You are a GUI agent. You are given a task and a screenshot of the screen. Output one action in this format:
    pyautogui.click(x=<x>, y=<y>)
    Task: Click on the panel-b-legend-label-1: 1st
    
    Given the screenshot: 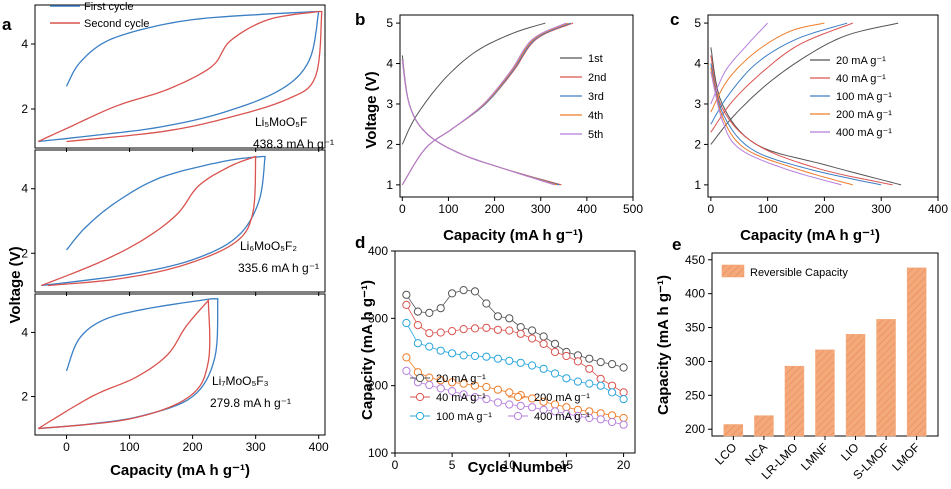 What is the action you would take?
    pyautogui.click(x=595, y=59)
    